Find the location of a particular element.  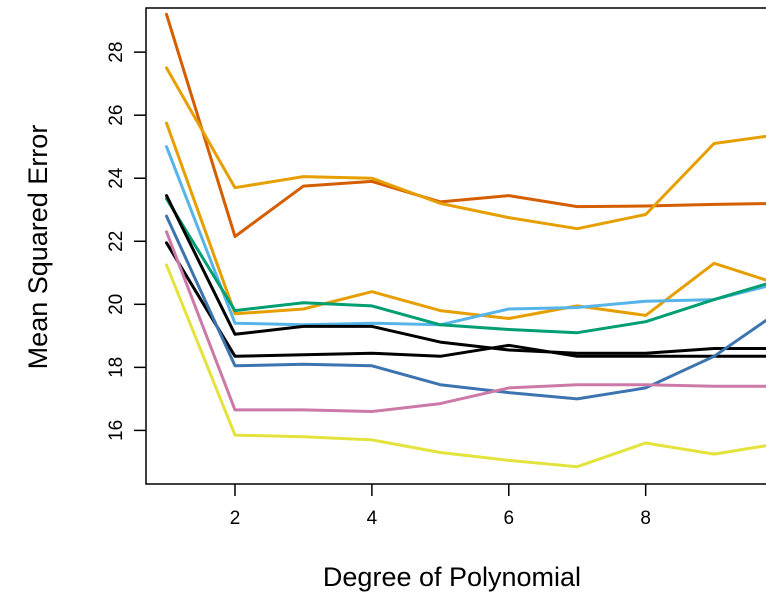

y-axis-label: Mean Squared Error is located at coordinates (38, 247).